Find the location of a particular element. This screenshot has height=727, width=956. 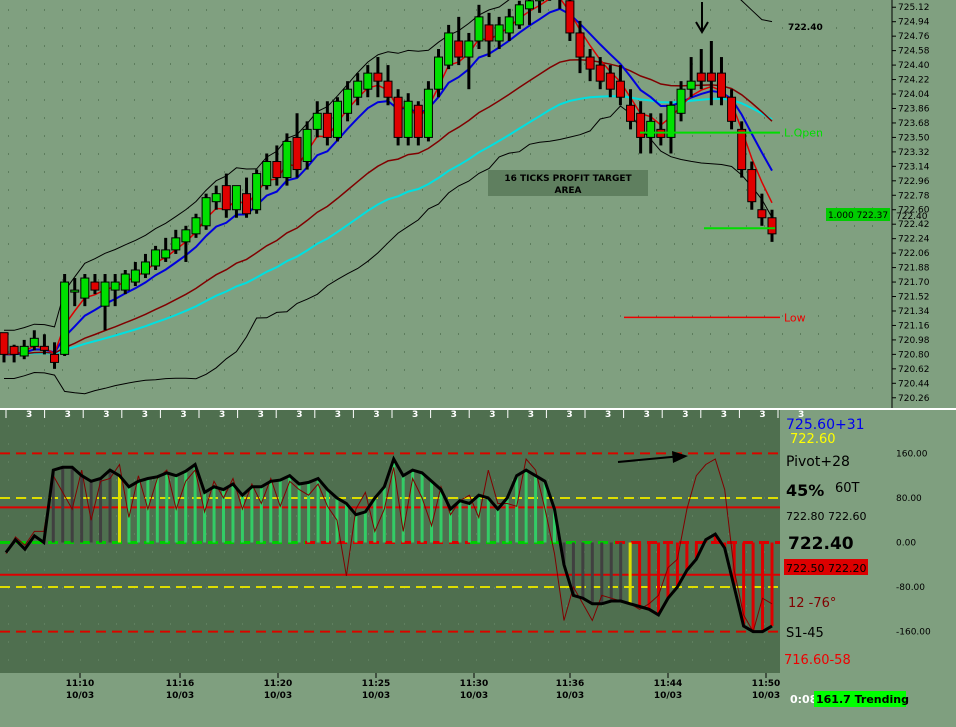

pivot-label: Pivot+28 is located at coordinates (818, 462).